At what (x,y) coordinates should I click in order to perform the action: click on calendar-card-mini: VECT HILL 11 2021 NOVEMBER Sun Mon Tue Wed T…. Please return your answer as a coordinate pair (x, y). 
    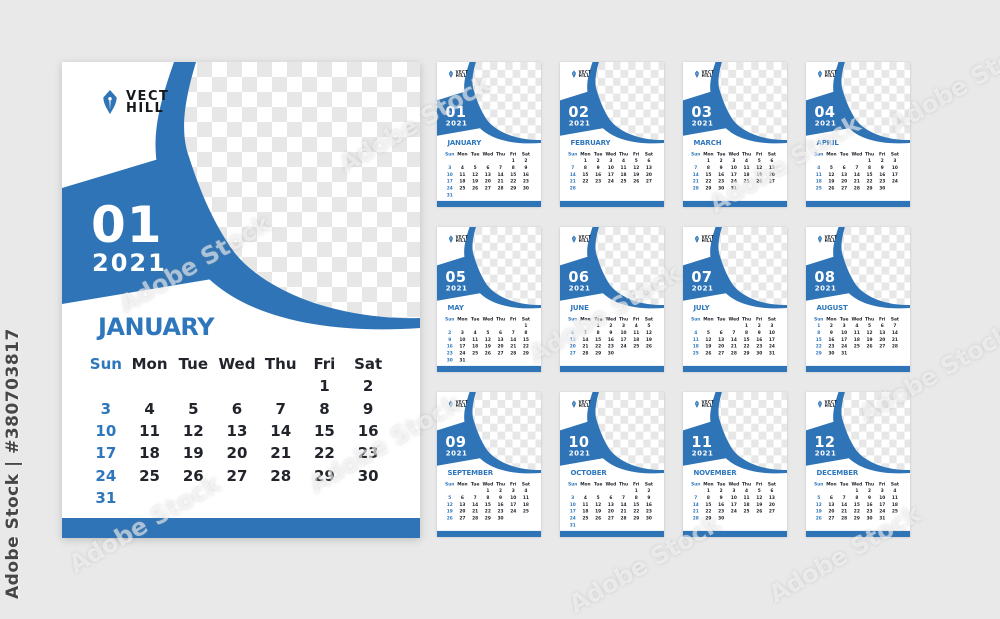
    Looking at the image, I should click on (735, 464).